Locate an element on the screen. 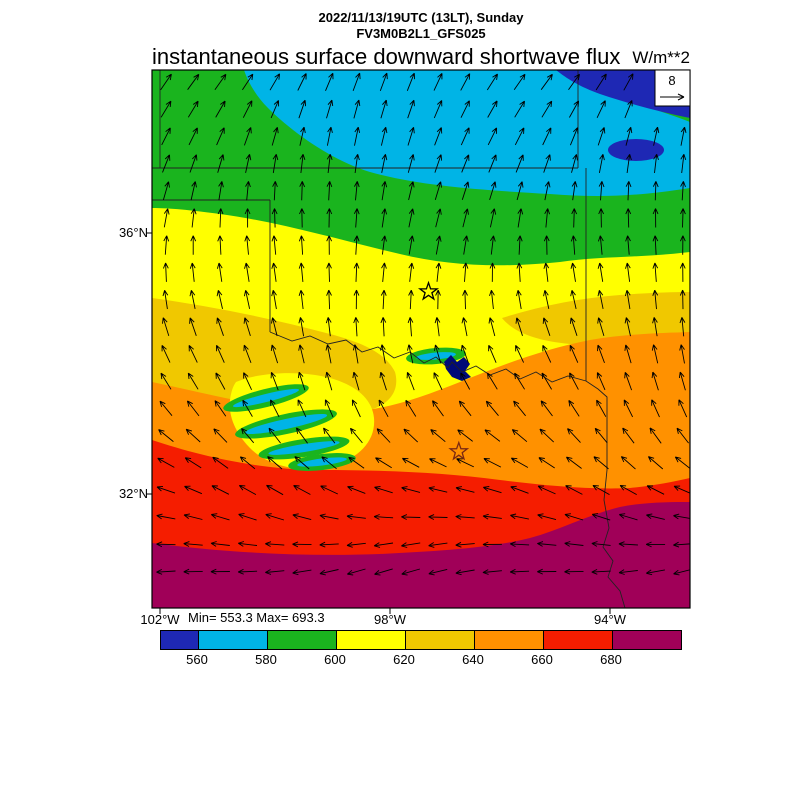  reference-vector-box: 8 is located at coordinates (672, 88).